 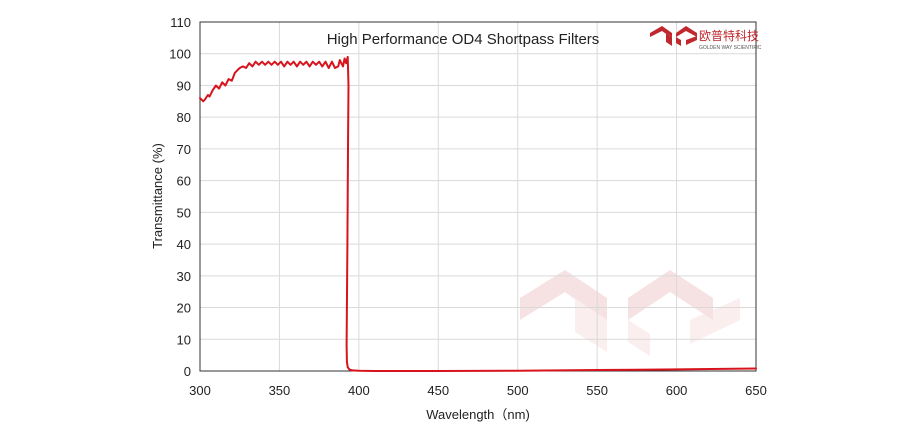 What do you see at coordinates (187, 371) in the screenshot?
I see `y-tick-label: 0` at bounding box center [187, 371].